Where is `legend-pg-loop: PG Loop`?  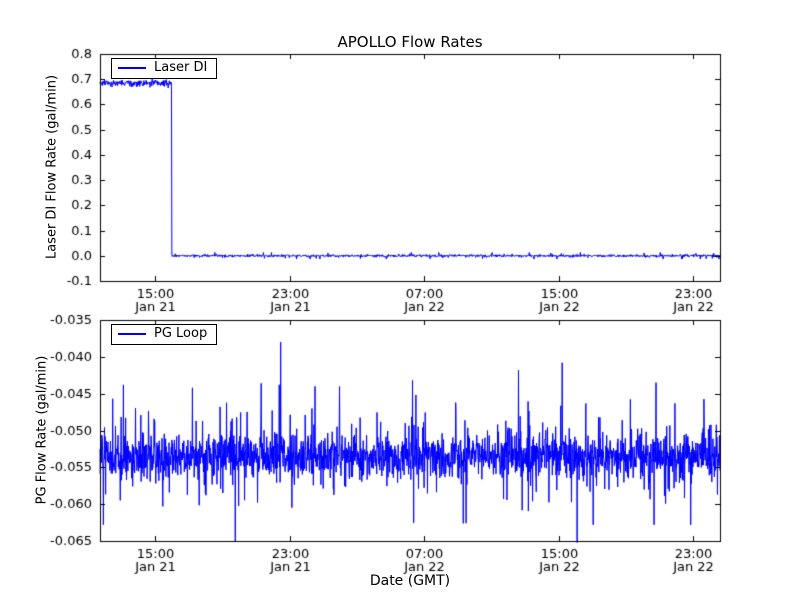 legend-pg-loop: PG Loop is located at coordinates (164, 334).